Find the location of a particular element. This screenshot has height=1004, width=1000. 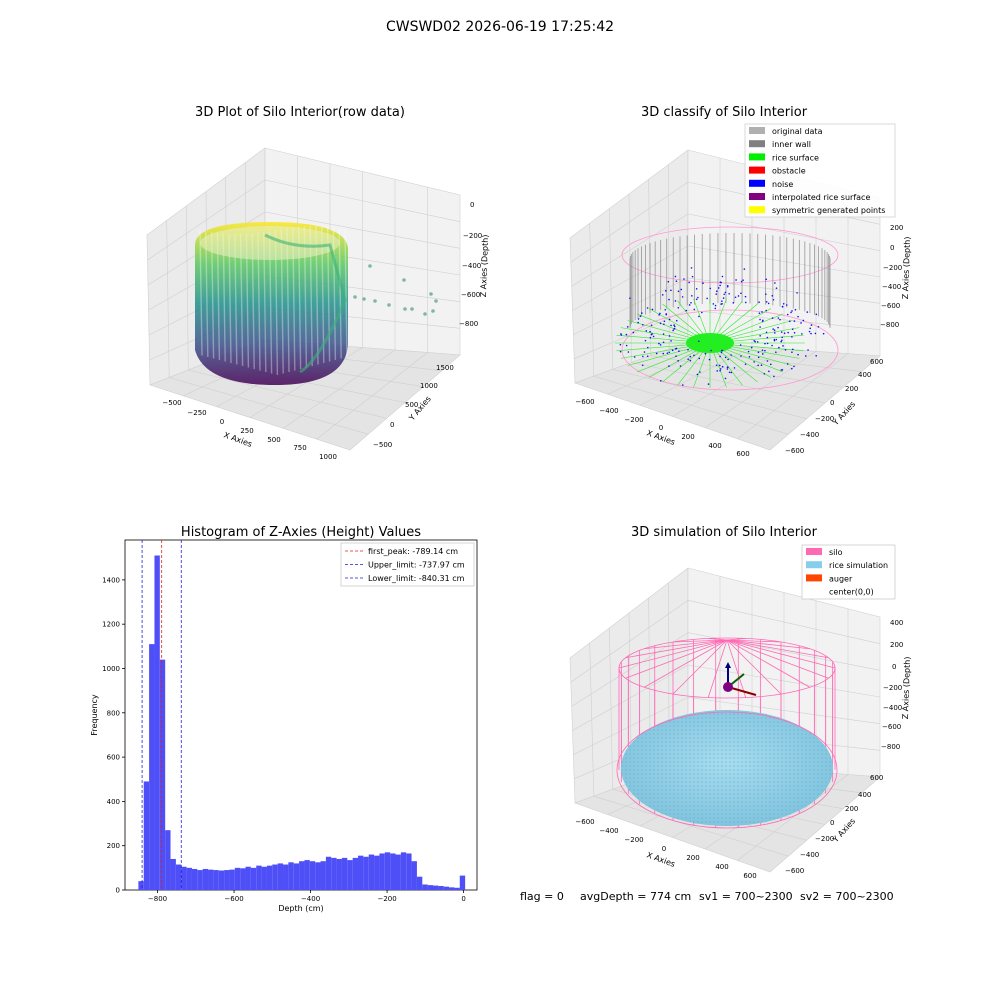

legend-label: center(0,0) is located at coordinates (851, 592).